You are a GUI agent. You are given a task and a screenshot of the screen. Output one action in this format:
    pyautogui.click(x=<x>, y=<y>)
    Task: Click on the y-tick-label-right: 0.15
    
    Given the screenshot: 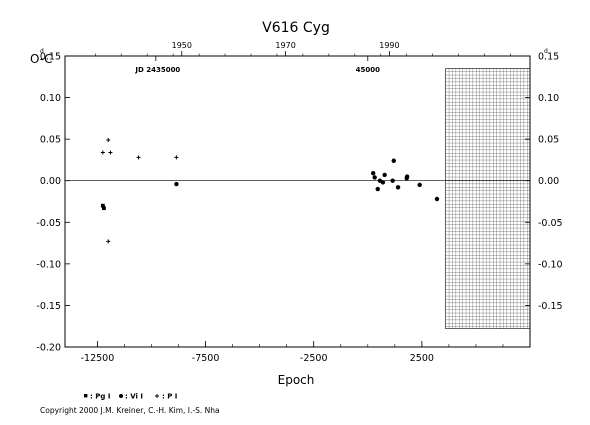 What is the action you would take?
    pyautogui.click(x=548, y=57)
    